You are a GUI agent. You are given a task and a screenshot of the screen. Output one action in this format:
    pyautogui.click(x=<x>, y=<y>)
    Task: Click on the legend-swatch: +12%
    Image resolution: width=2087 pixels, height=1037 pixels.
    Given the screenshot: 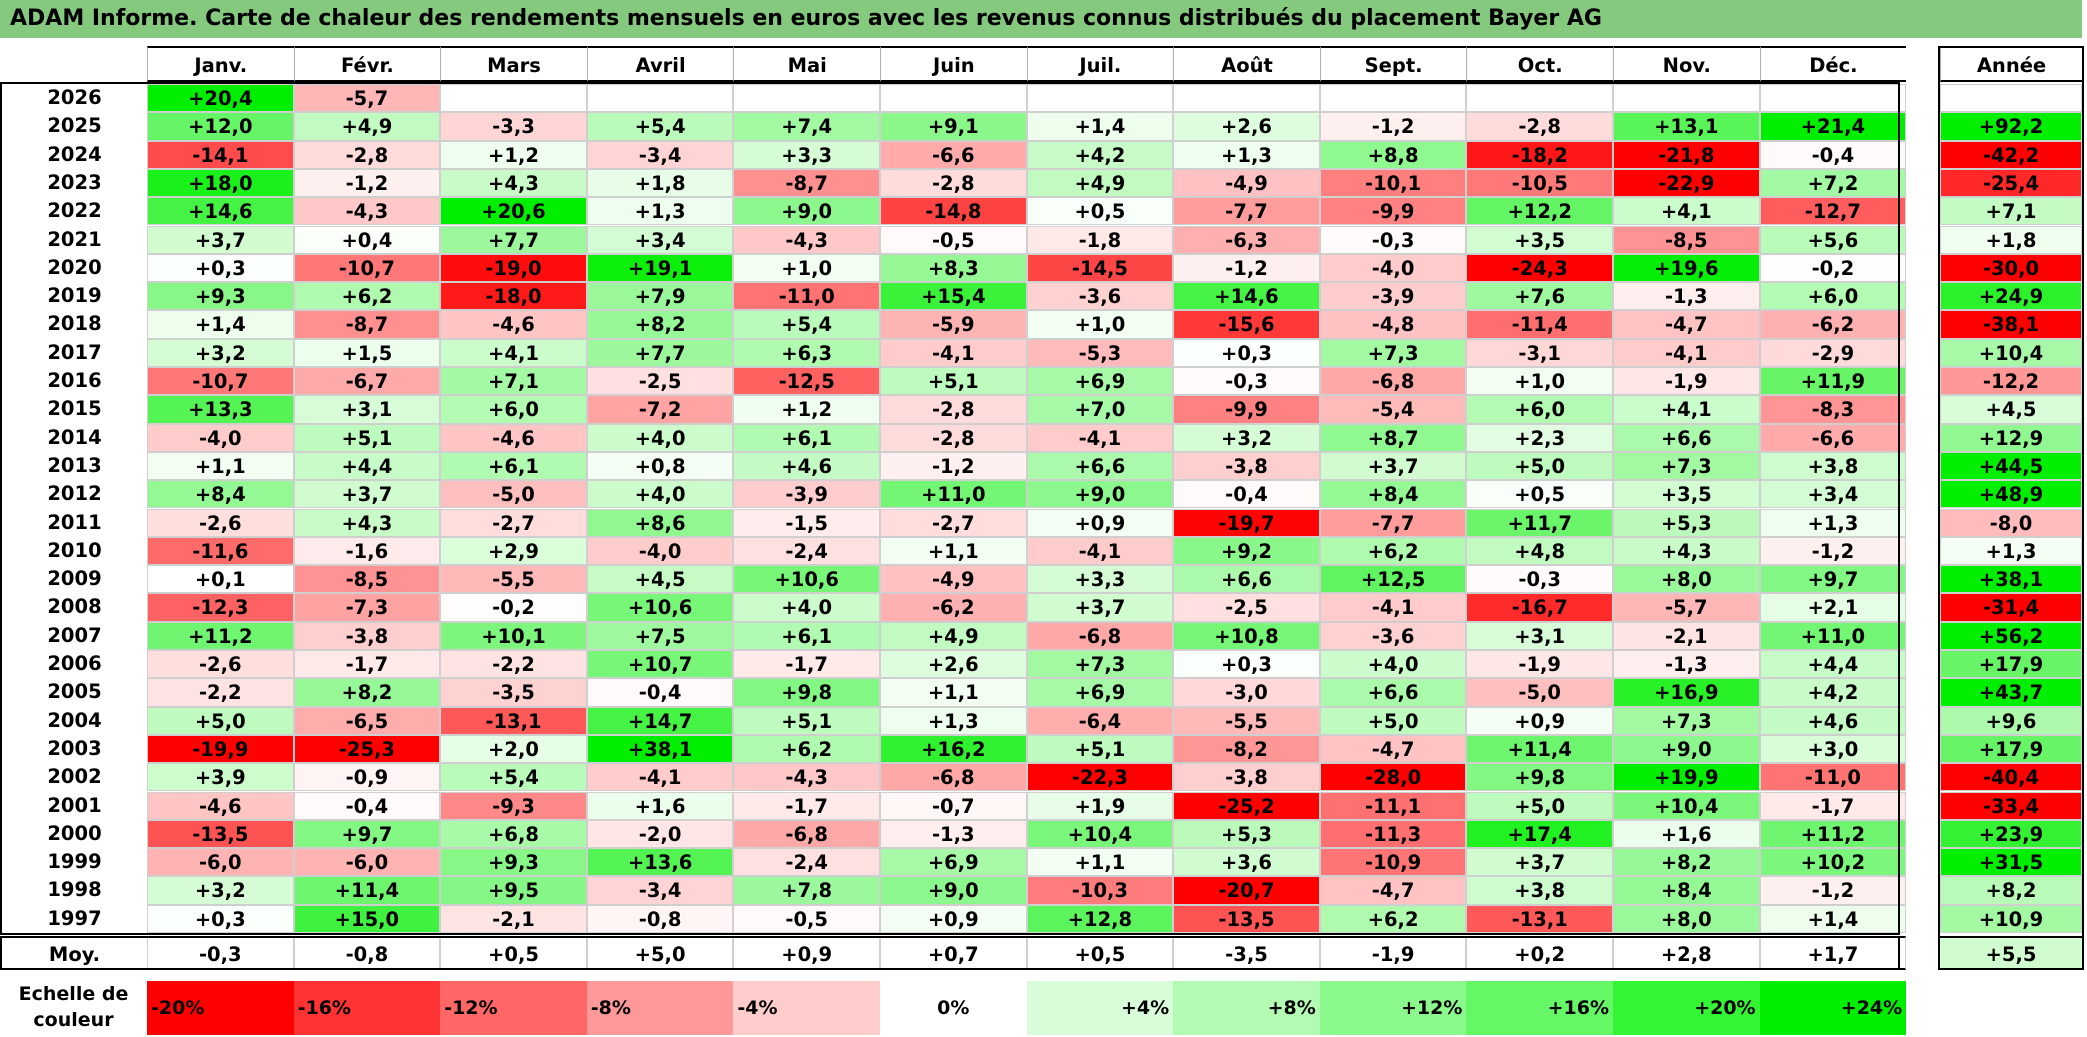 What is the action you would take?
    pyautogui.click(x=1393, y=1008)
    